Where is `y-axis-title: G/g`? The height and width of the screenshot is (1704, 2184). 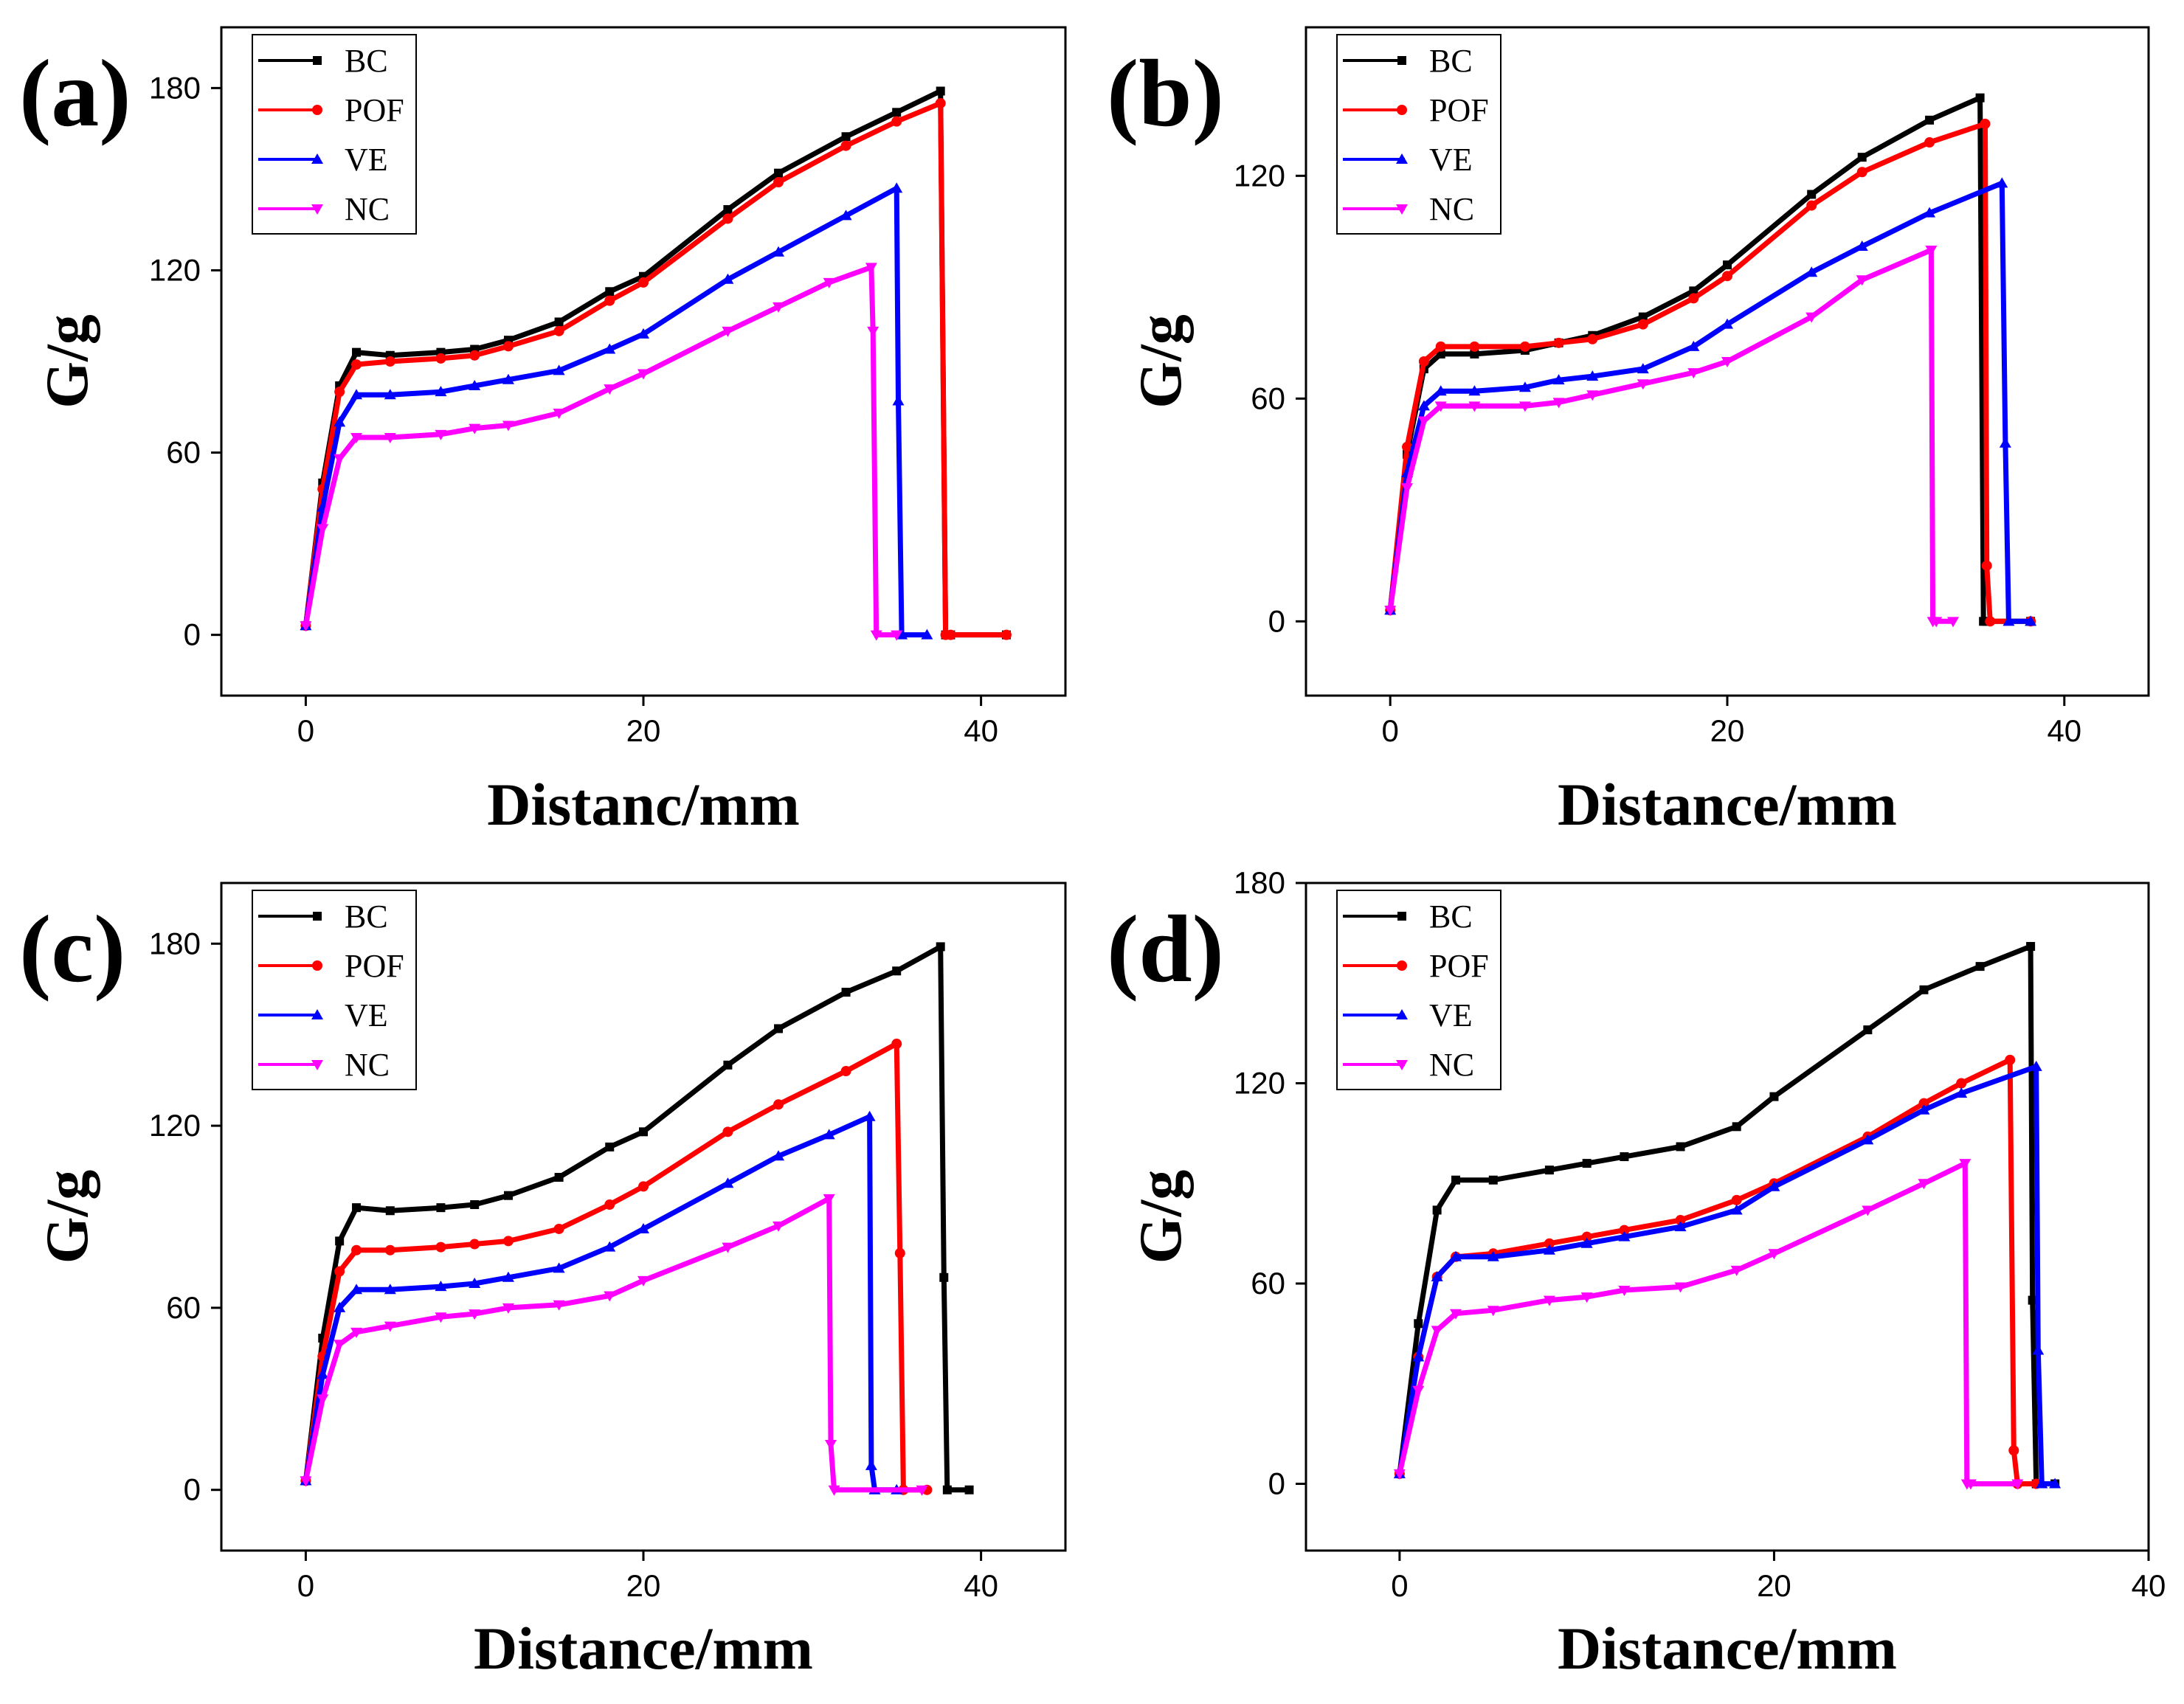 y-axis-title: G/g is located at coordinates (1160, 1217).